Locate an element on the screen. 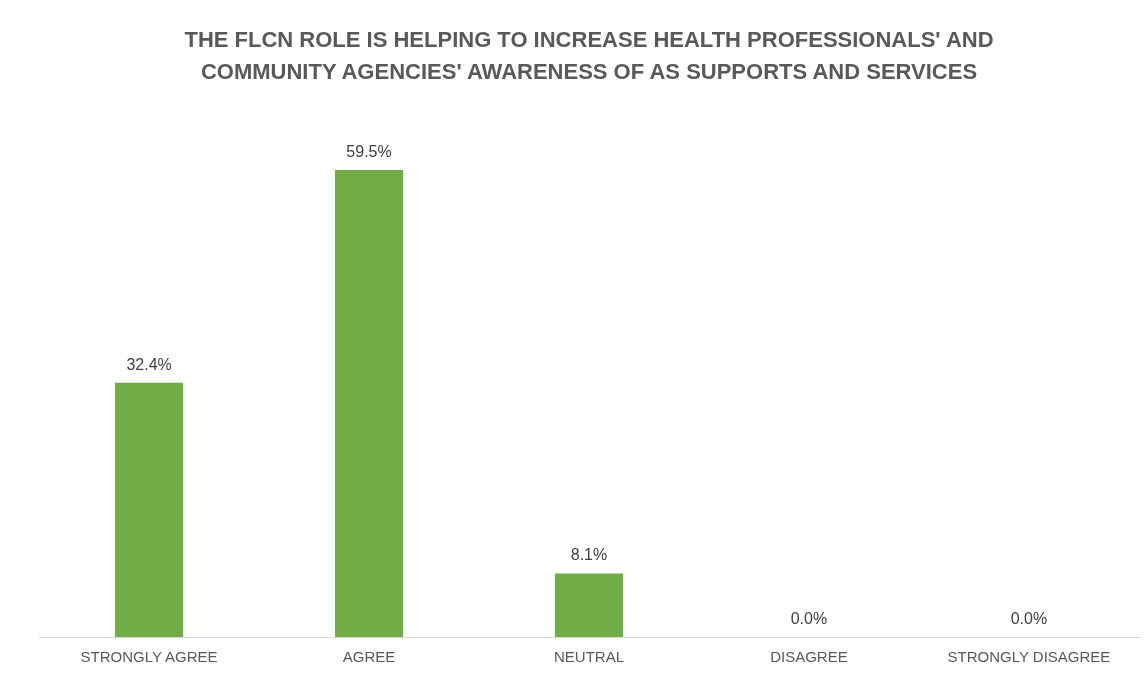 The image size is (1145, 674). x-tick-label: STRONGLY DISAGREE is located at coordinates (1029, 656).